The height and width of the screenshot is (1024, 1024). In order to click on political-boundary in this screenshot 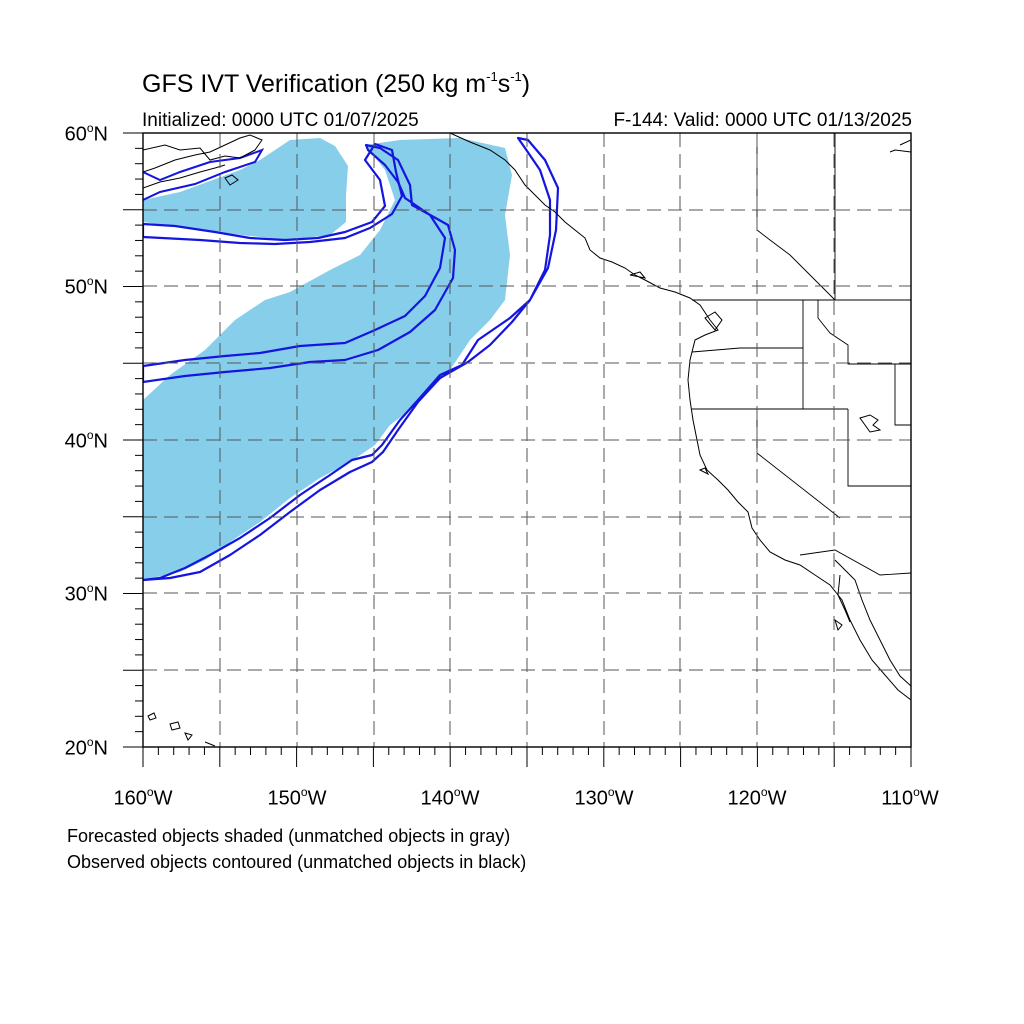, I will do `click(801, 354)`.